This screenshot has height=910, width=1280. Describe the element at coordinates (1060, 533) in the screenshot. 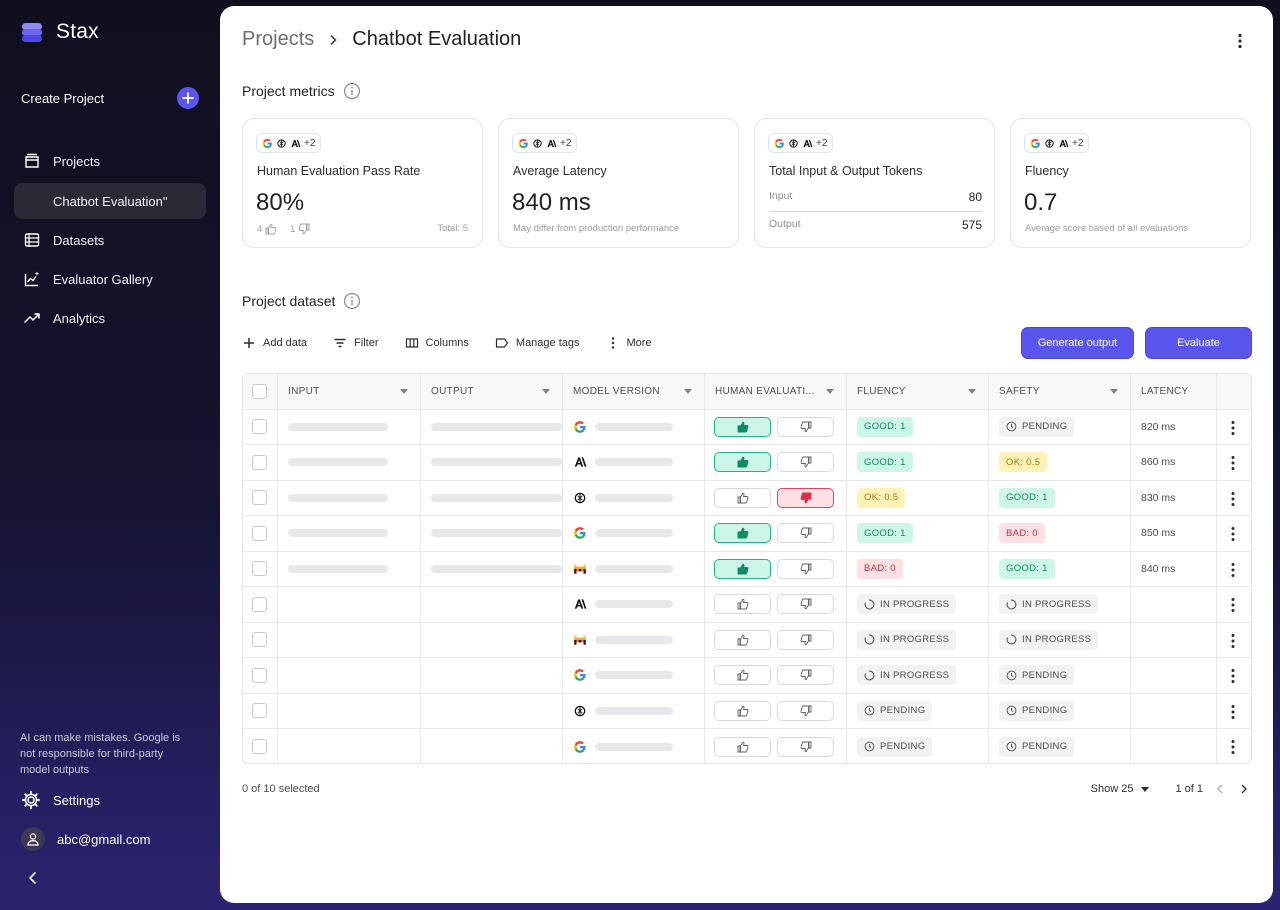

I see `safety-cell: BAD: 0` at that location.